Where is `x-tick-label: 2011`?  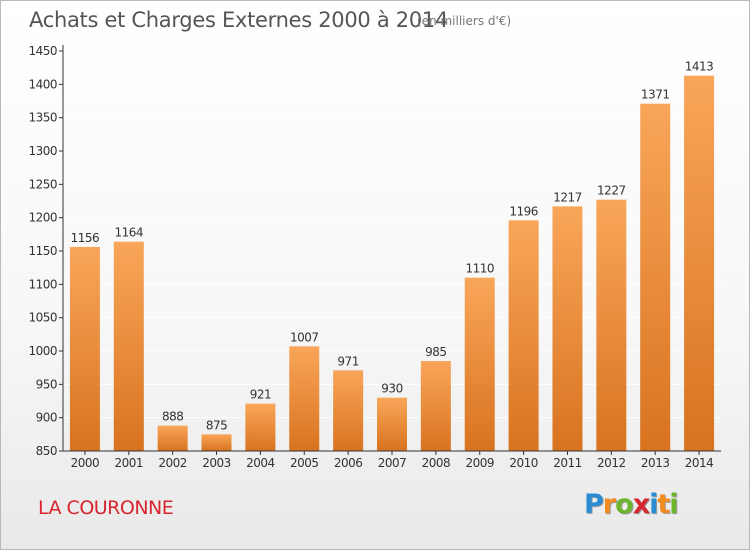
x-tick-label: 2011 is located at coordinates (567, 463).